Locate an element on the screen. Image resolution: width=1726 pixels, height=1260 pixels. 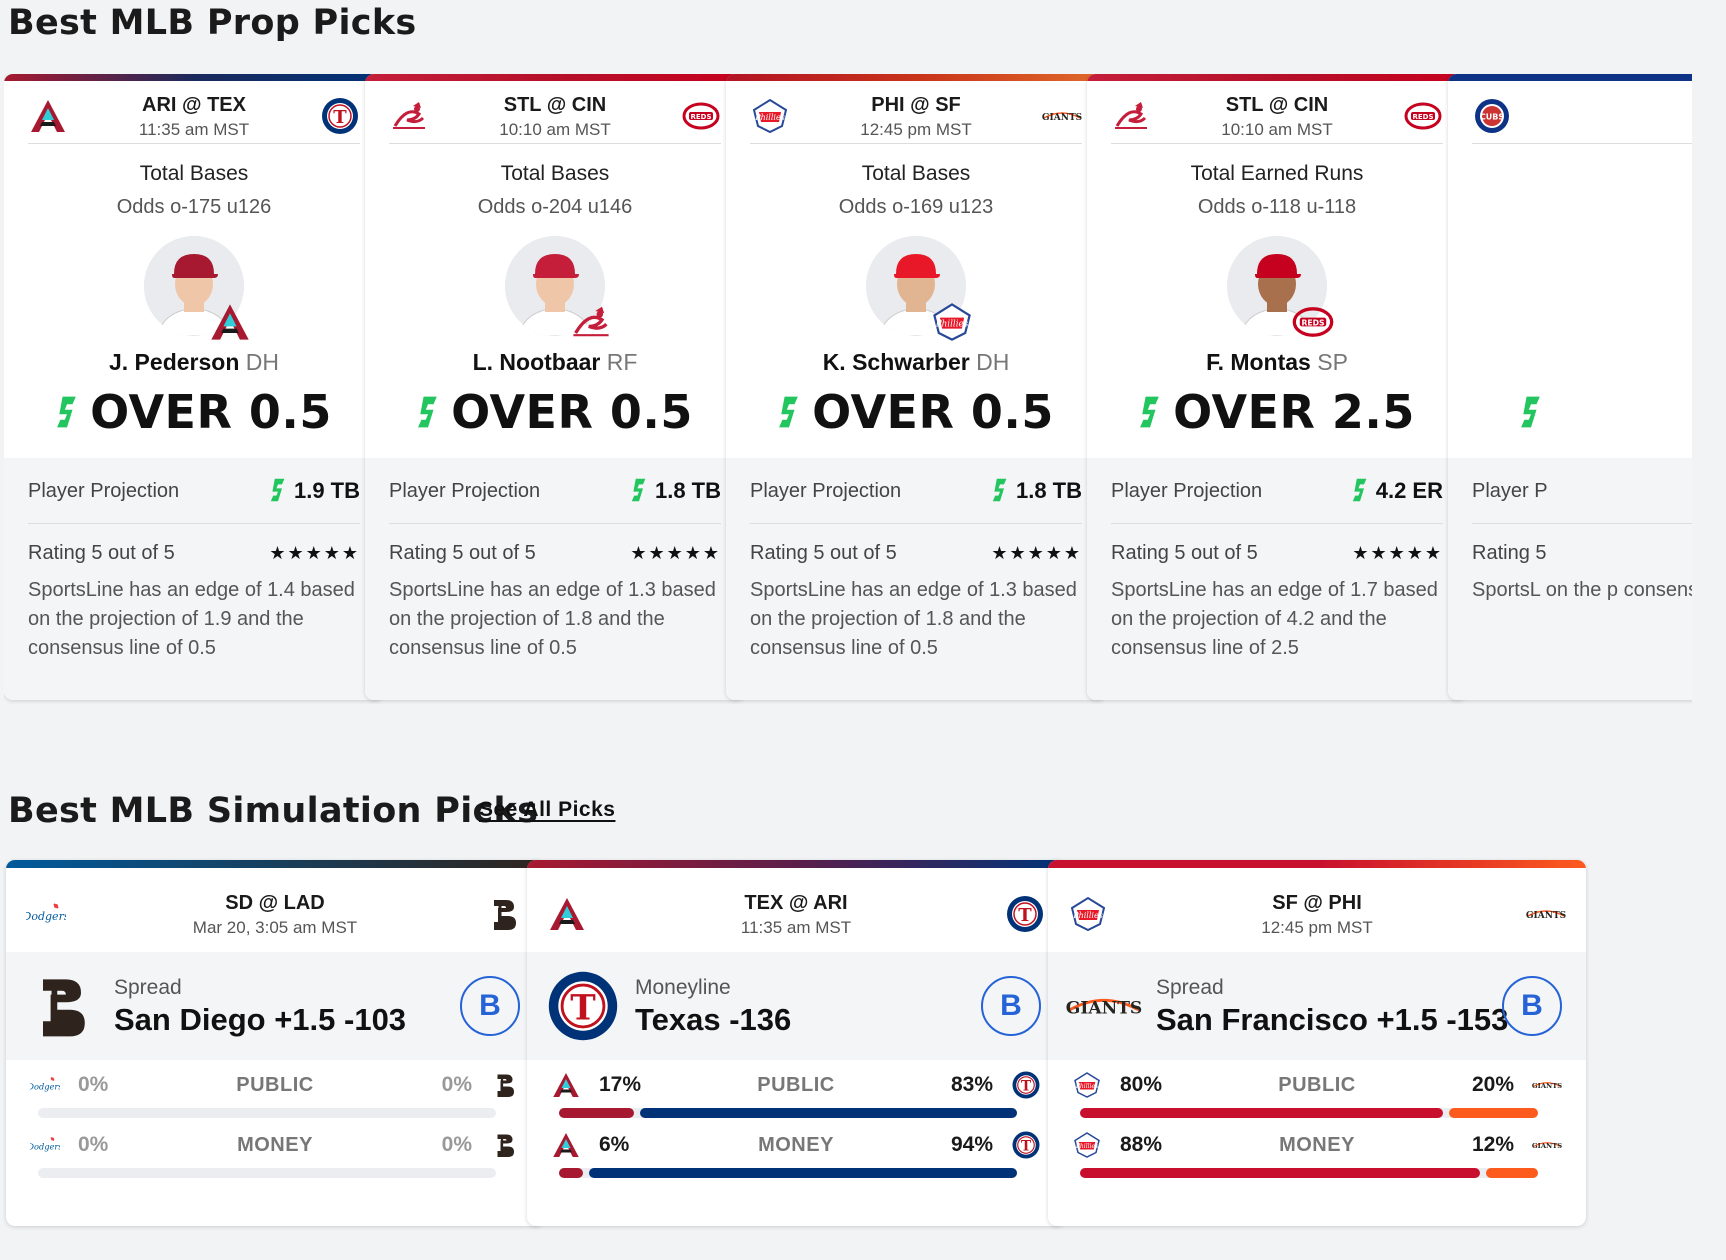
public-home-fill is located at coordinates (828, 1113).